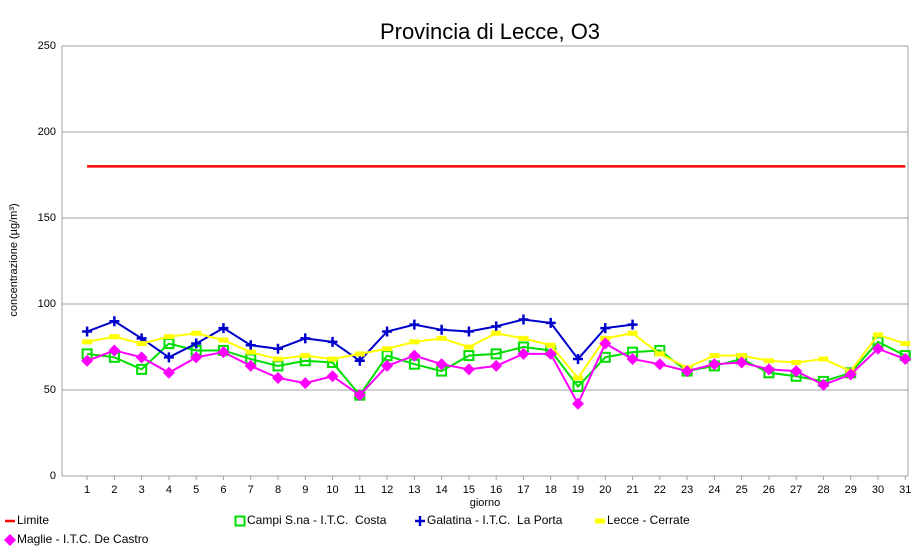 Image resolution: width=921 pixels, height=556 pixels. Describe the element at coordinates (878, 490) in the screenshot. I see `x-tick-label: 30` at that location.